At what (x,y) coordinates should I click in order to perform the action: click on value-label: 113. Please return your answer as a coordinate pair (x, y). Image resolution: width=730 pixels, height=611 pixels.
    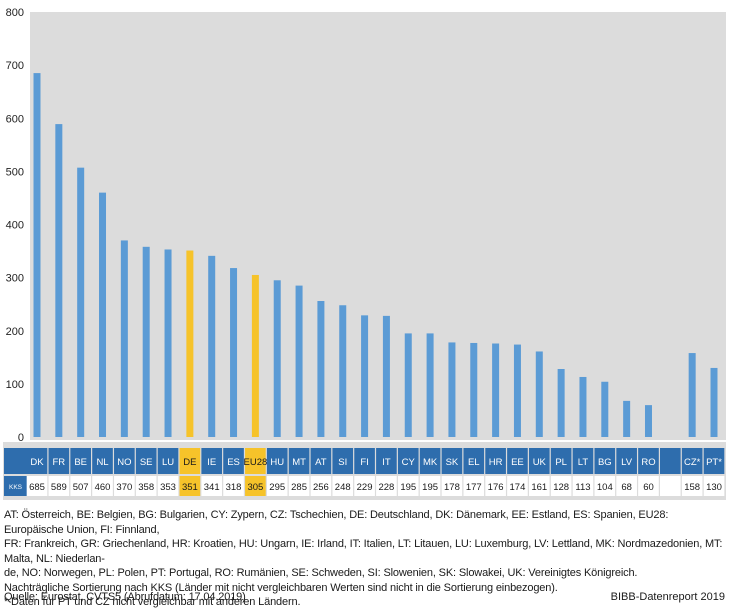
    Looking at the image, I should click on (582, 487).